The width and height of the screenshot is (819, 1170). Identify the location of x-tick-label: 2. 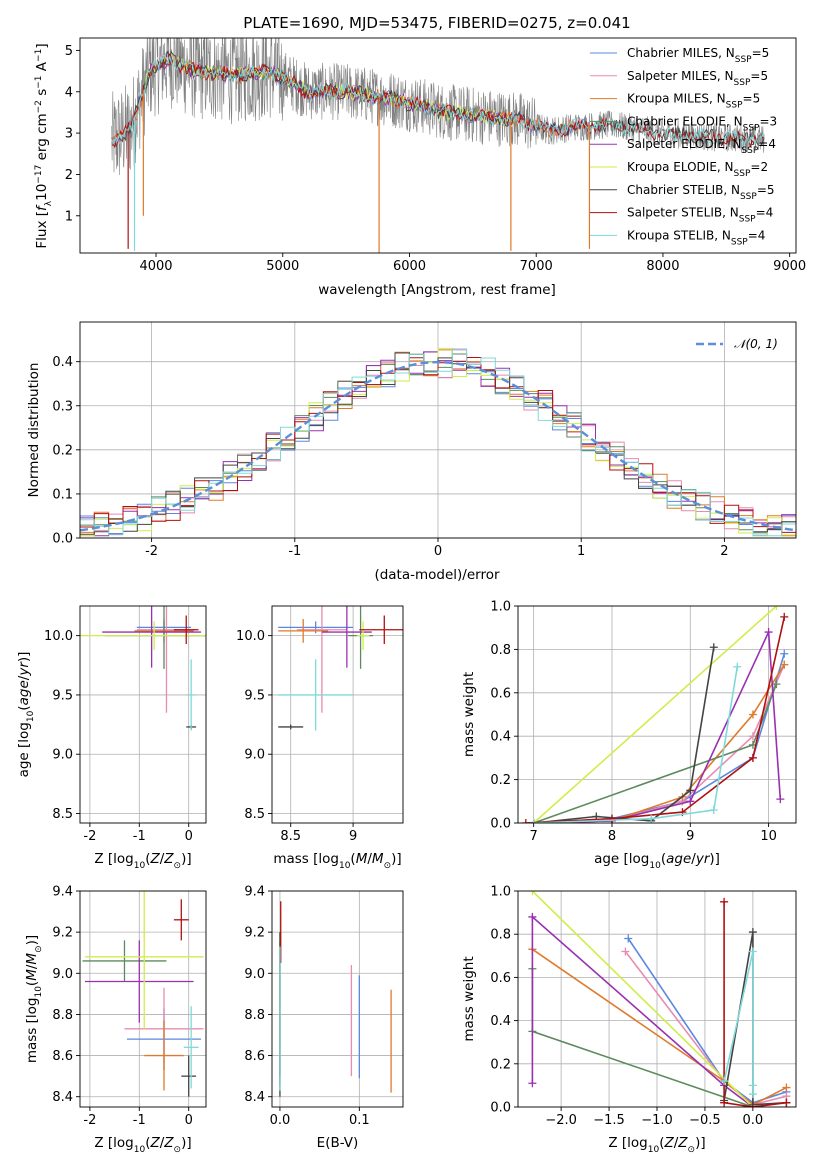
(724, 551).